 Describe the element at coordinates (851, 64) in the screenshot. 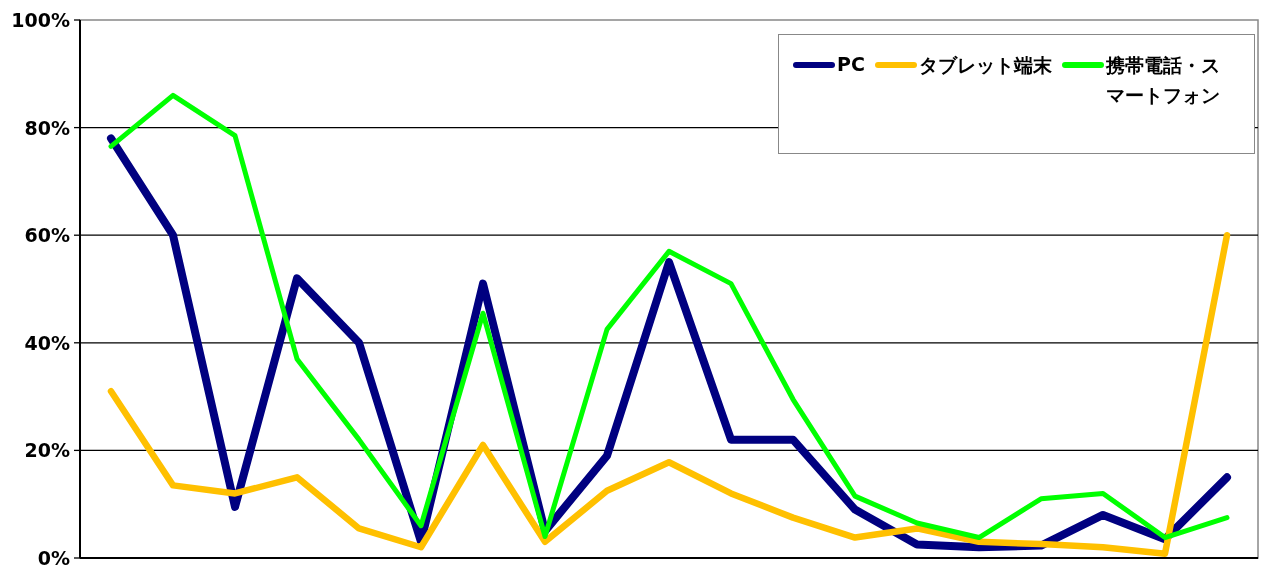

I see `legend-label: PC` at that location.